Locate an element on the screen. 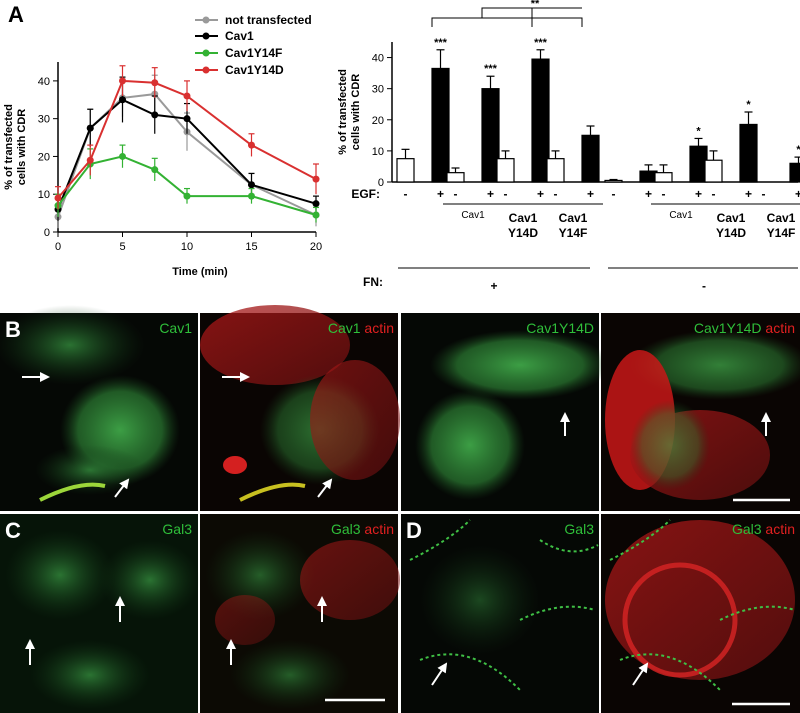 This screenshot has height=713, width=800. bar-group-3-egf-plus is located at coordinates (590, 154).